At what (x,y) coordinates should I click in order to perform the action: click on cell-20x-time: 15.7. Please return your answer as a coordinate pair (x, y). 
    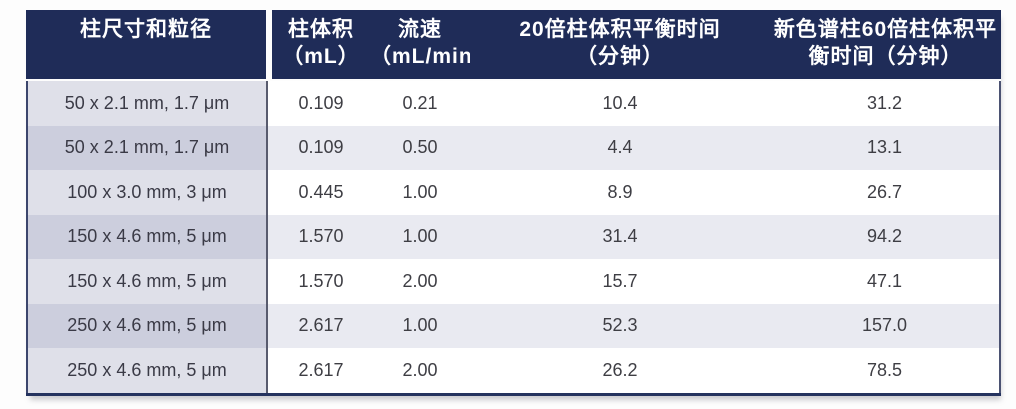
    Looking at the image, I should click on (620, 281).